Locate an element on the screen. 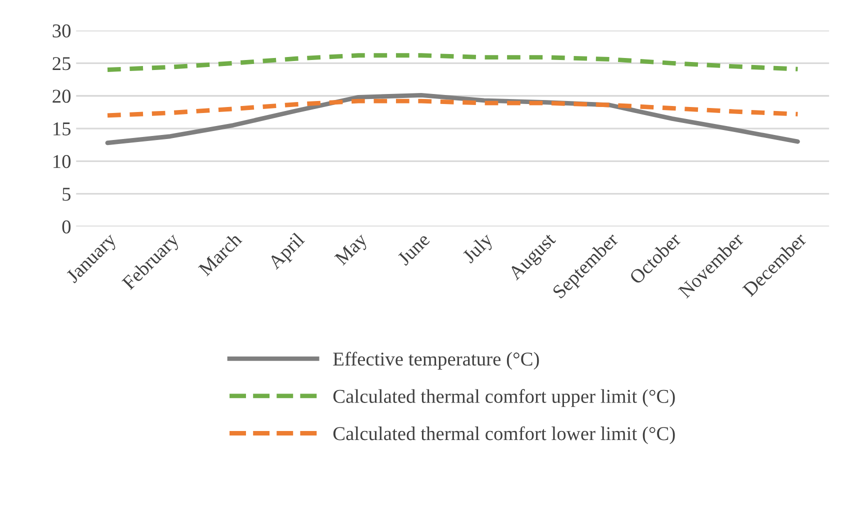 Image resolution: width=846 pixels, height=509 pixels. legend-label: Calculated thermal comfort upper limit (°C) is located at coordinates (504, 398).